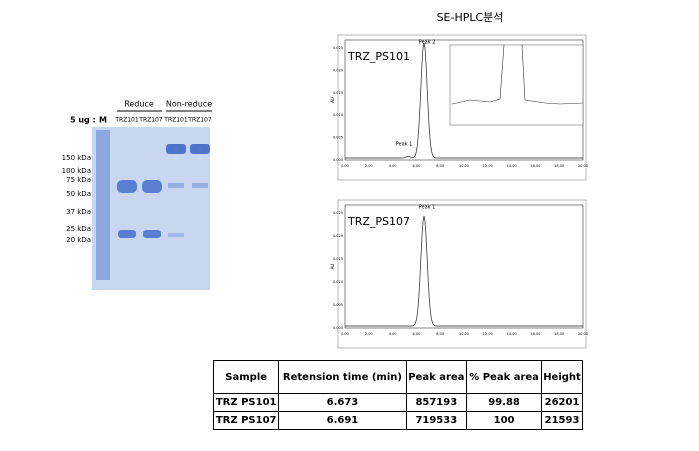  What do you see at coordinates (470, 17) in the screenshot?
I see `title: SE-HPLC분석` at bounding box center [470, 17].